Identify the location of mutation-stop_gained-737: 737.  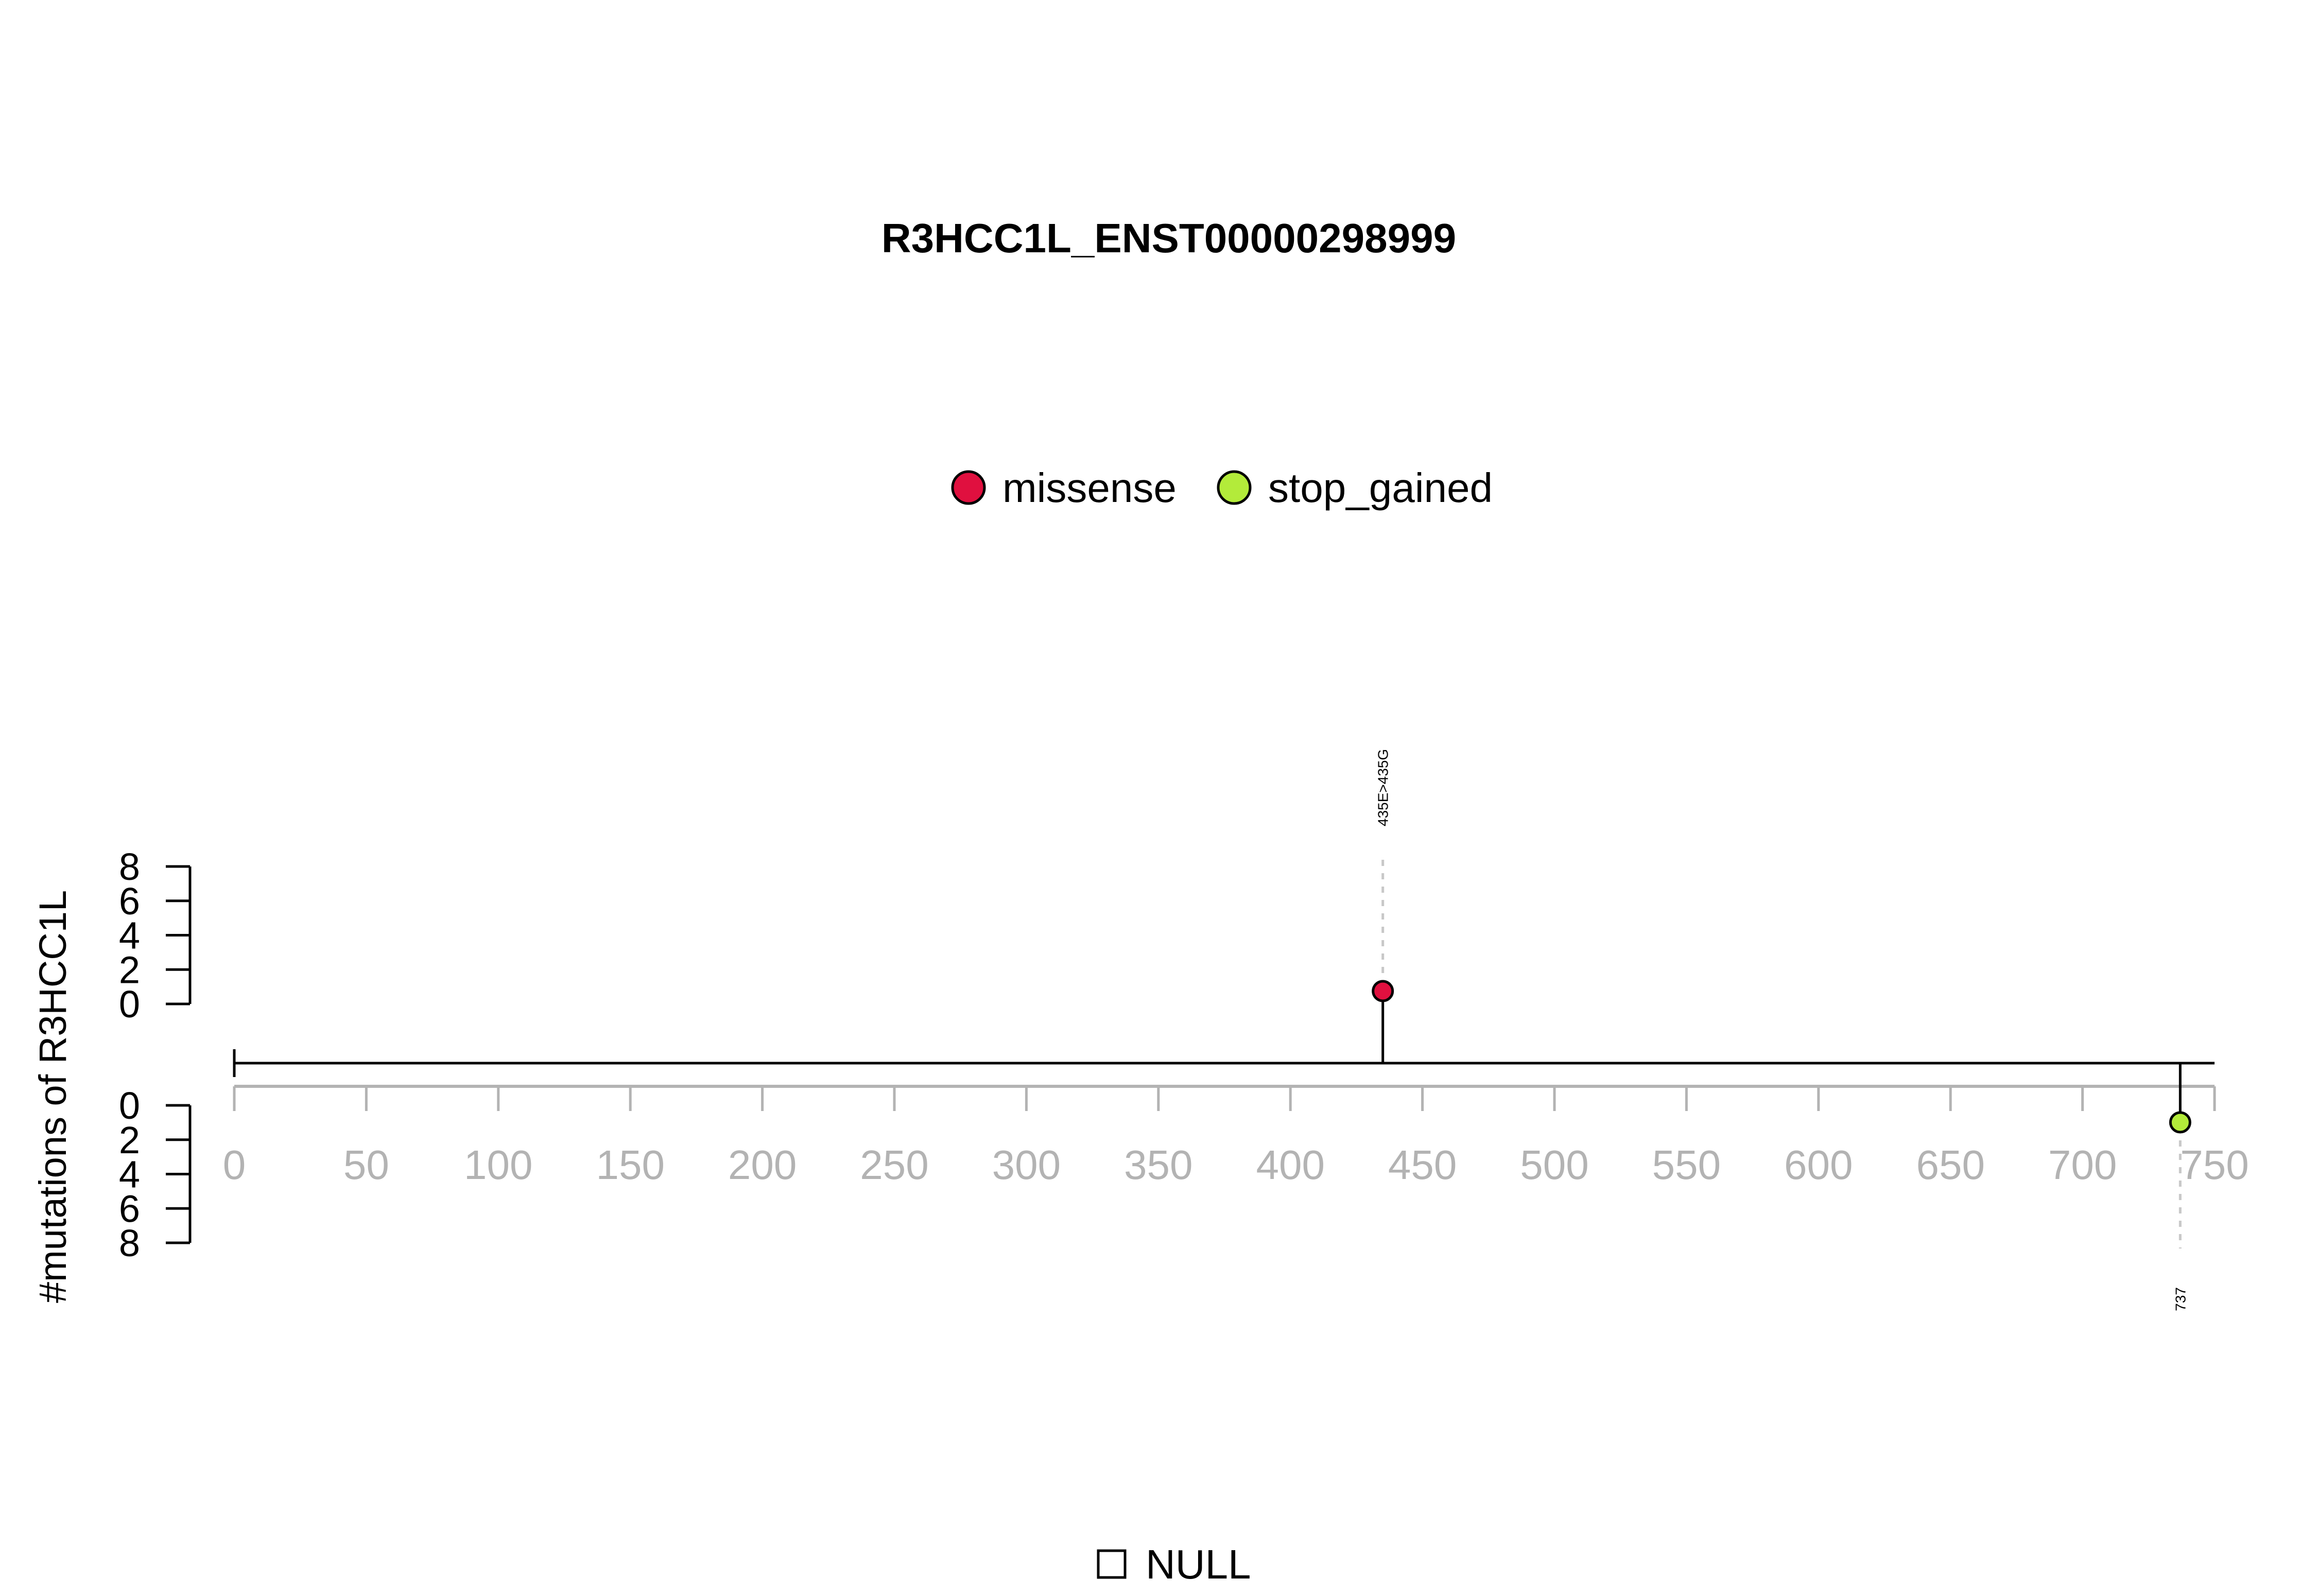
(2180, 1187).